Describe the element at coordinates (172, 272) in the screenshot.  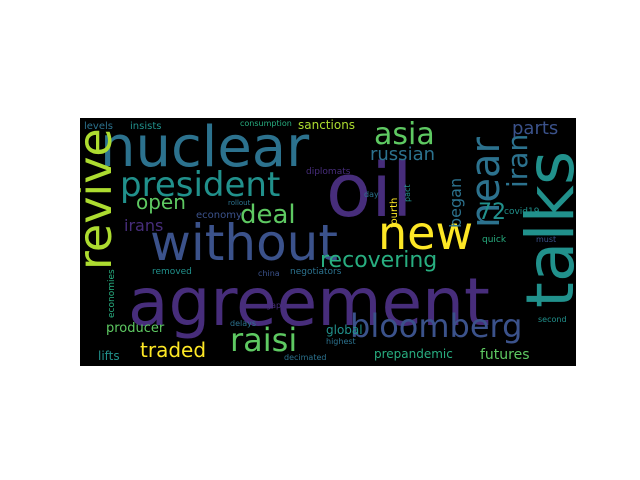
I see `word-removed: removed` at that location.